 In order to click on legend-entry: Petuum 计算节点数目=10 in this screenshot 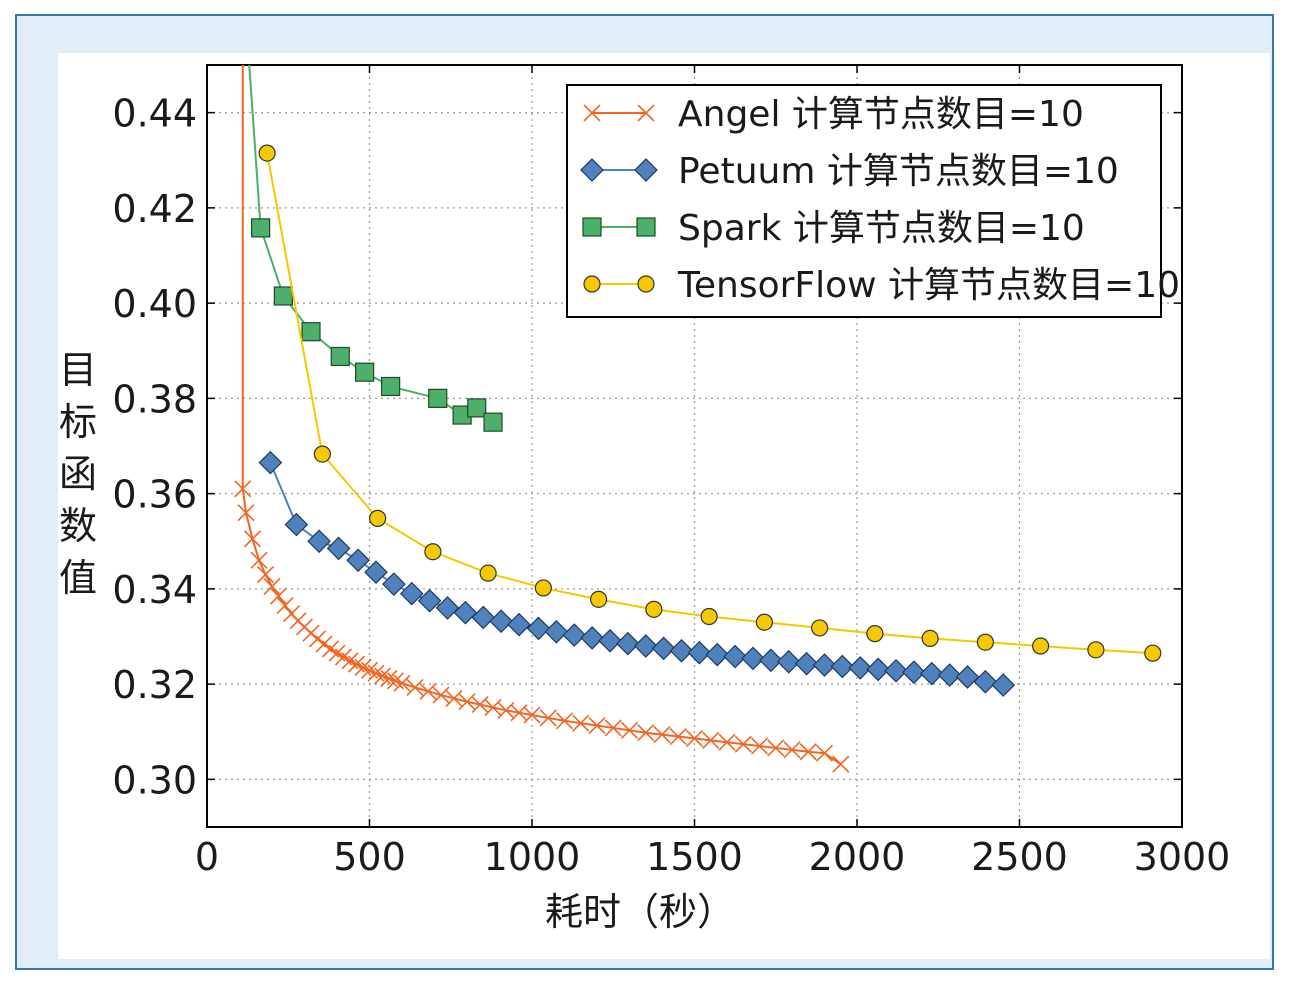, I will do `click(849, 171)`.